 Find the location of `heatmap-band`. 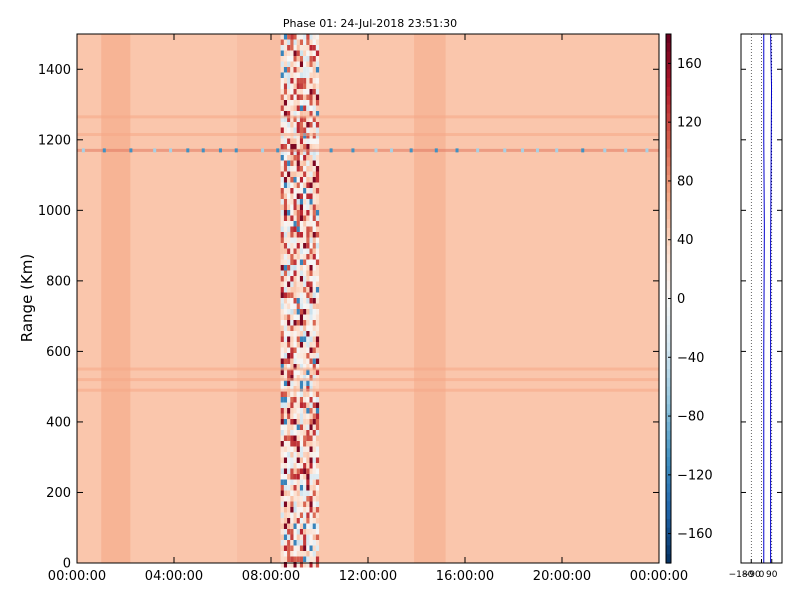

heatmap-band is located at coordinates (259, 298).